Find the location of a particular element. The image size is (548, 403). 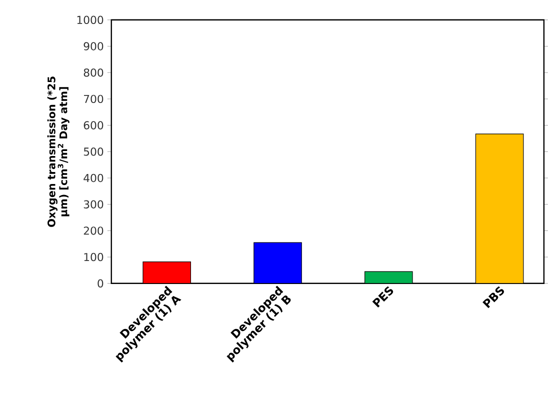

y-tick-label: 700 is located at coordinates (94, 99).